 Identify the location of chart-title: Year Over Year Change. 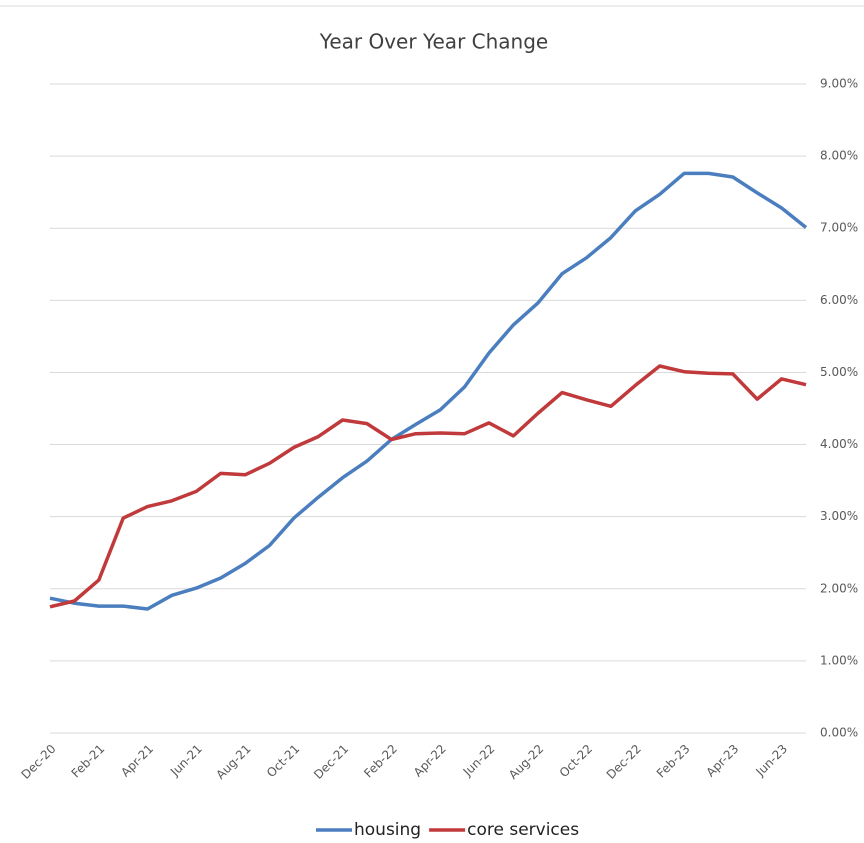
(433, 42).